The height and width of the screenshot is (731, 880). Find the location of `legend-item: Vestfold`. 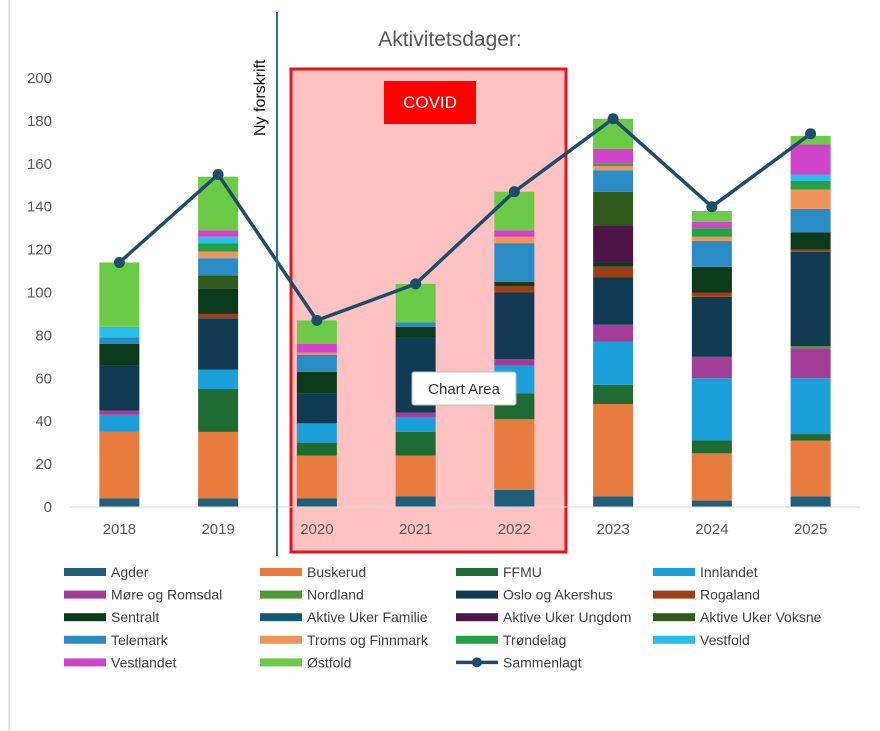

legend-item: Vestfold is located at coordinates (701, 640).